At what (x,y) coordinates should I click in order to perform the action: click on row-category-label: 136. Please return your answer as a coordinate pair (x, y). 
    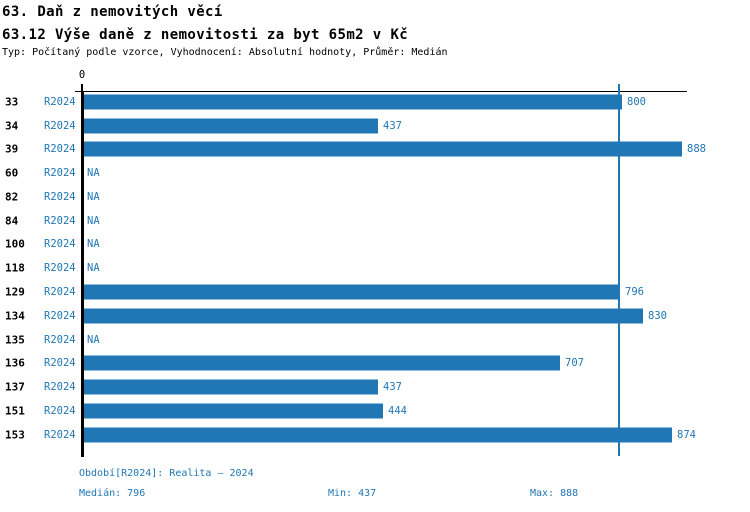
    Looking at the image, I should click on (15, 363).